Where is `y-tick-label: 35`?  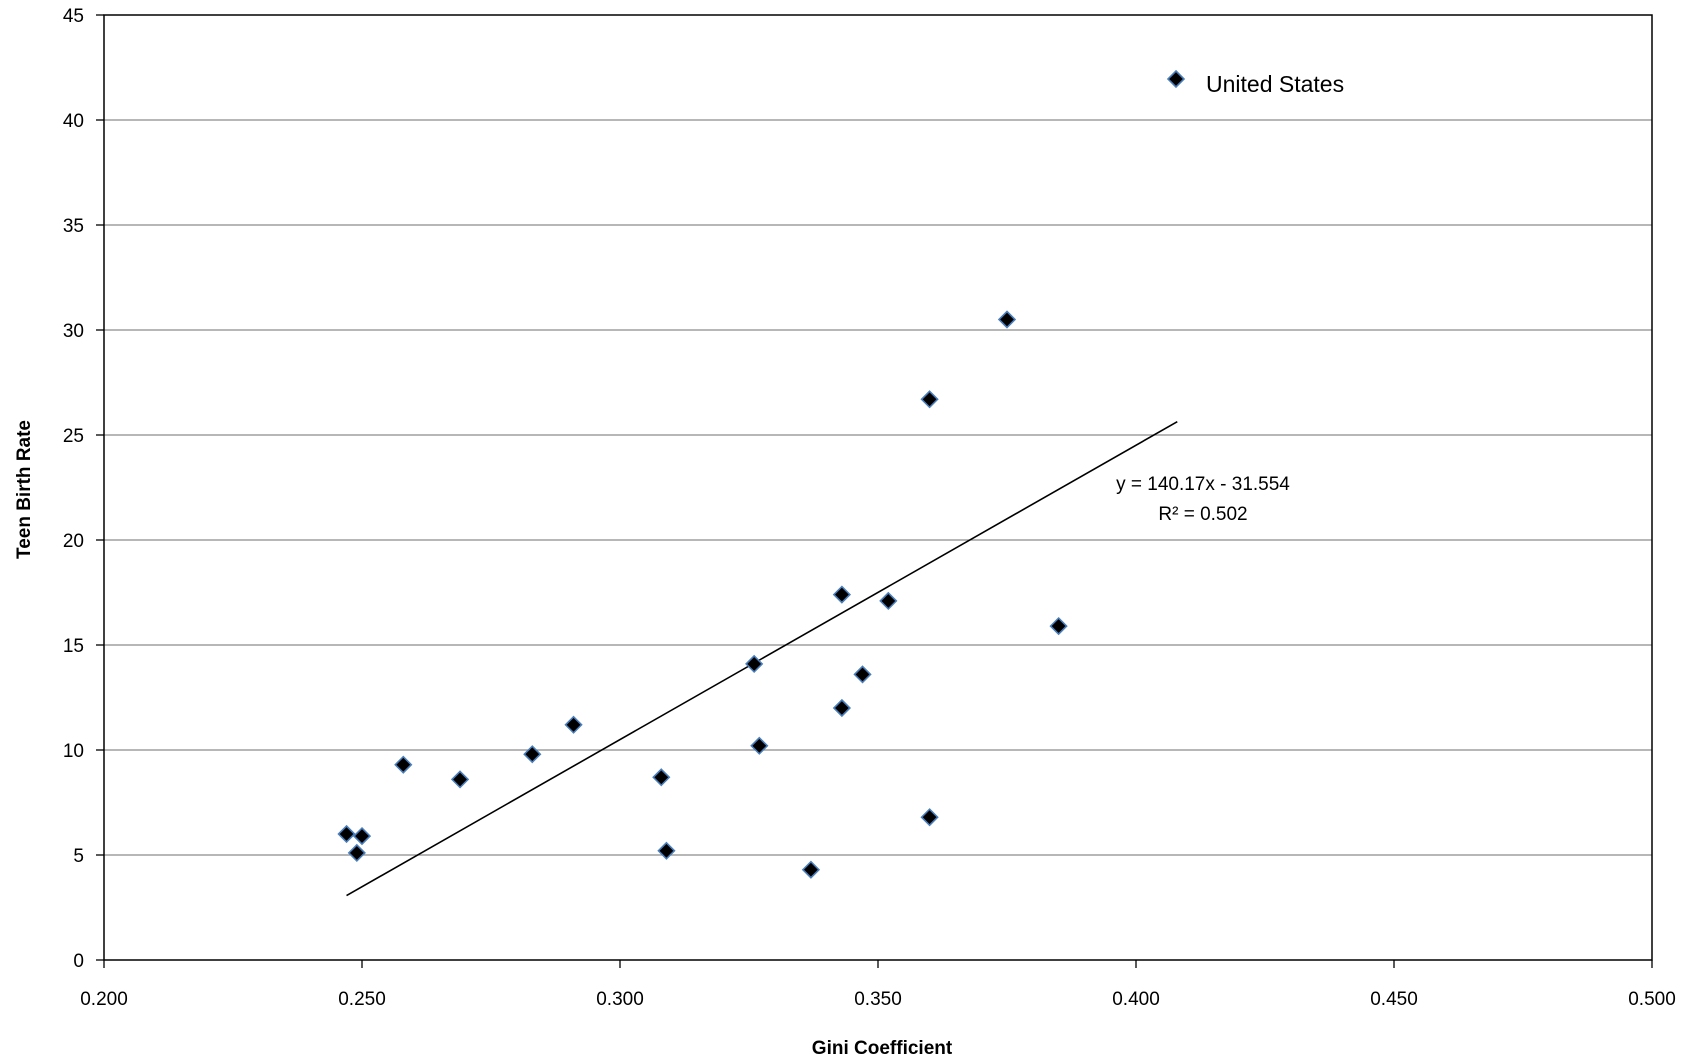 y-tick-label: 35 is located at coordinates (73, 226).